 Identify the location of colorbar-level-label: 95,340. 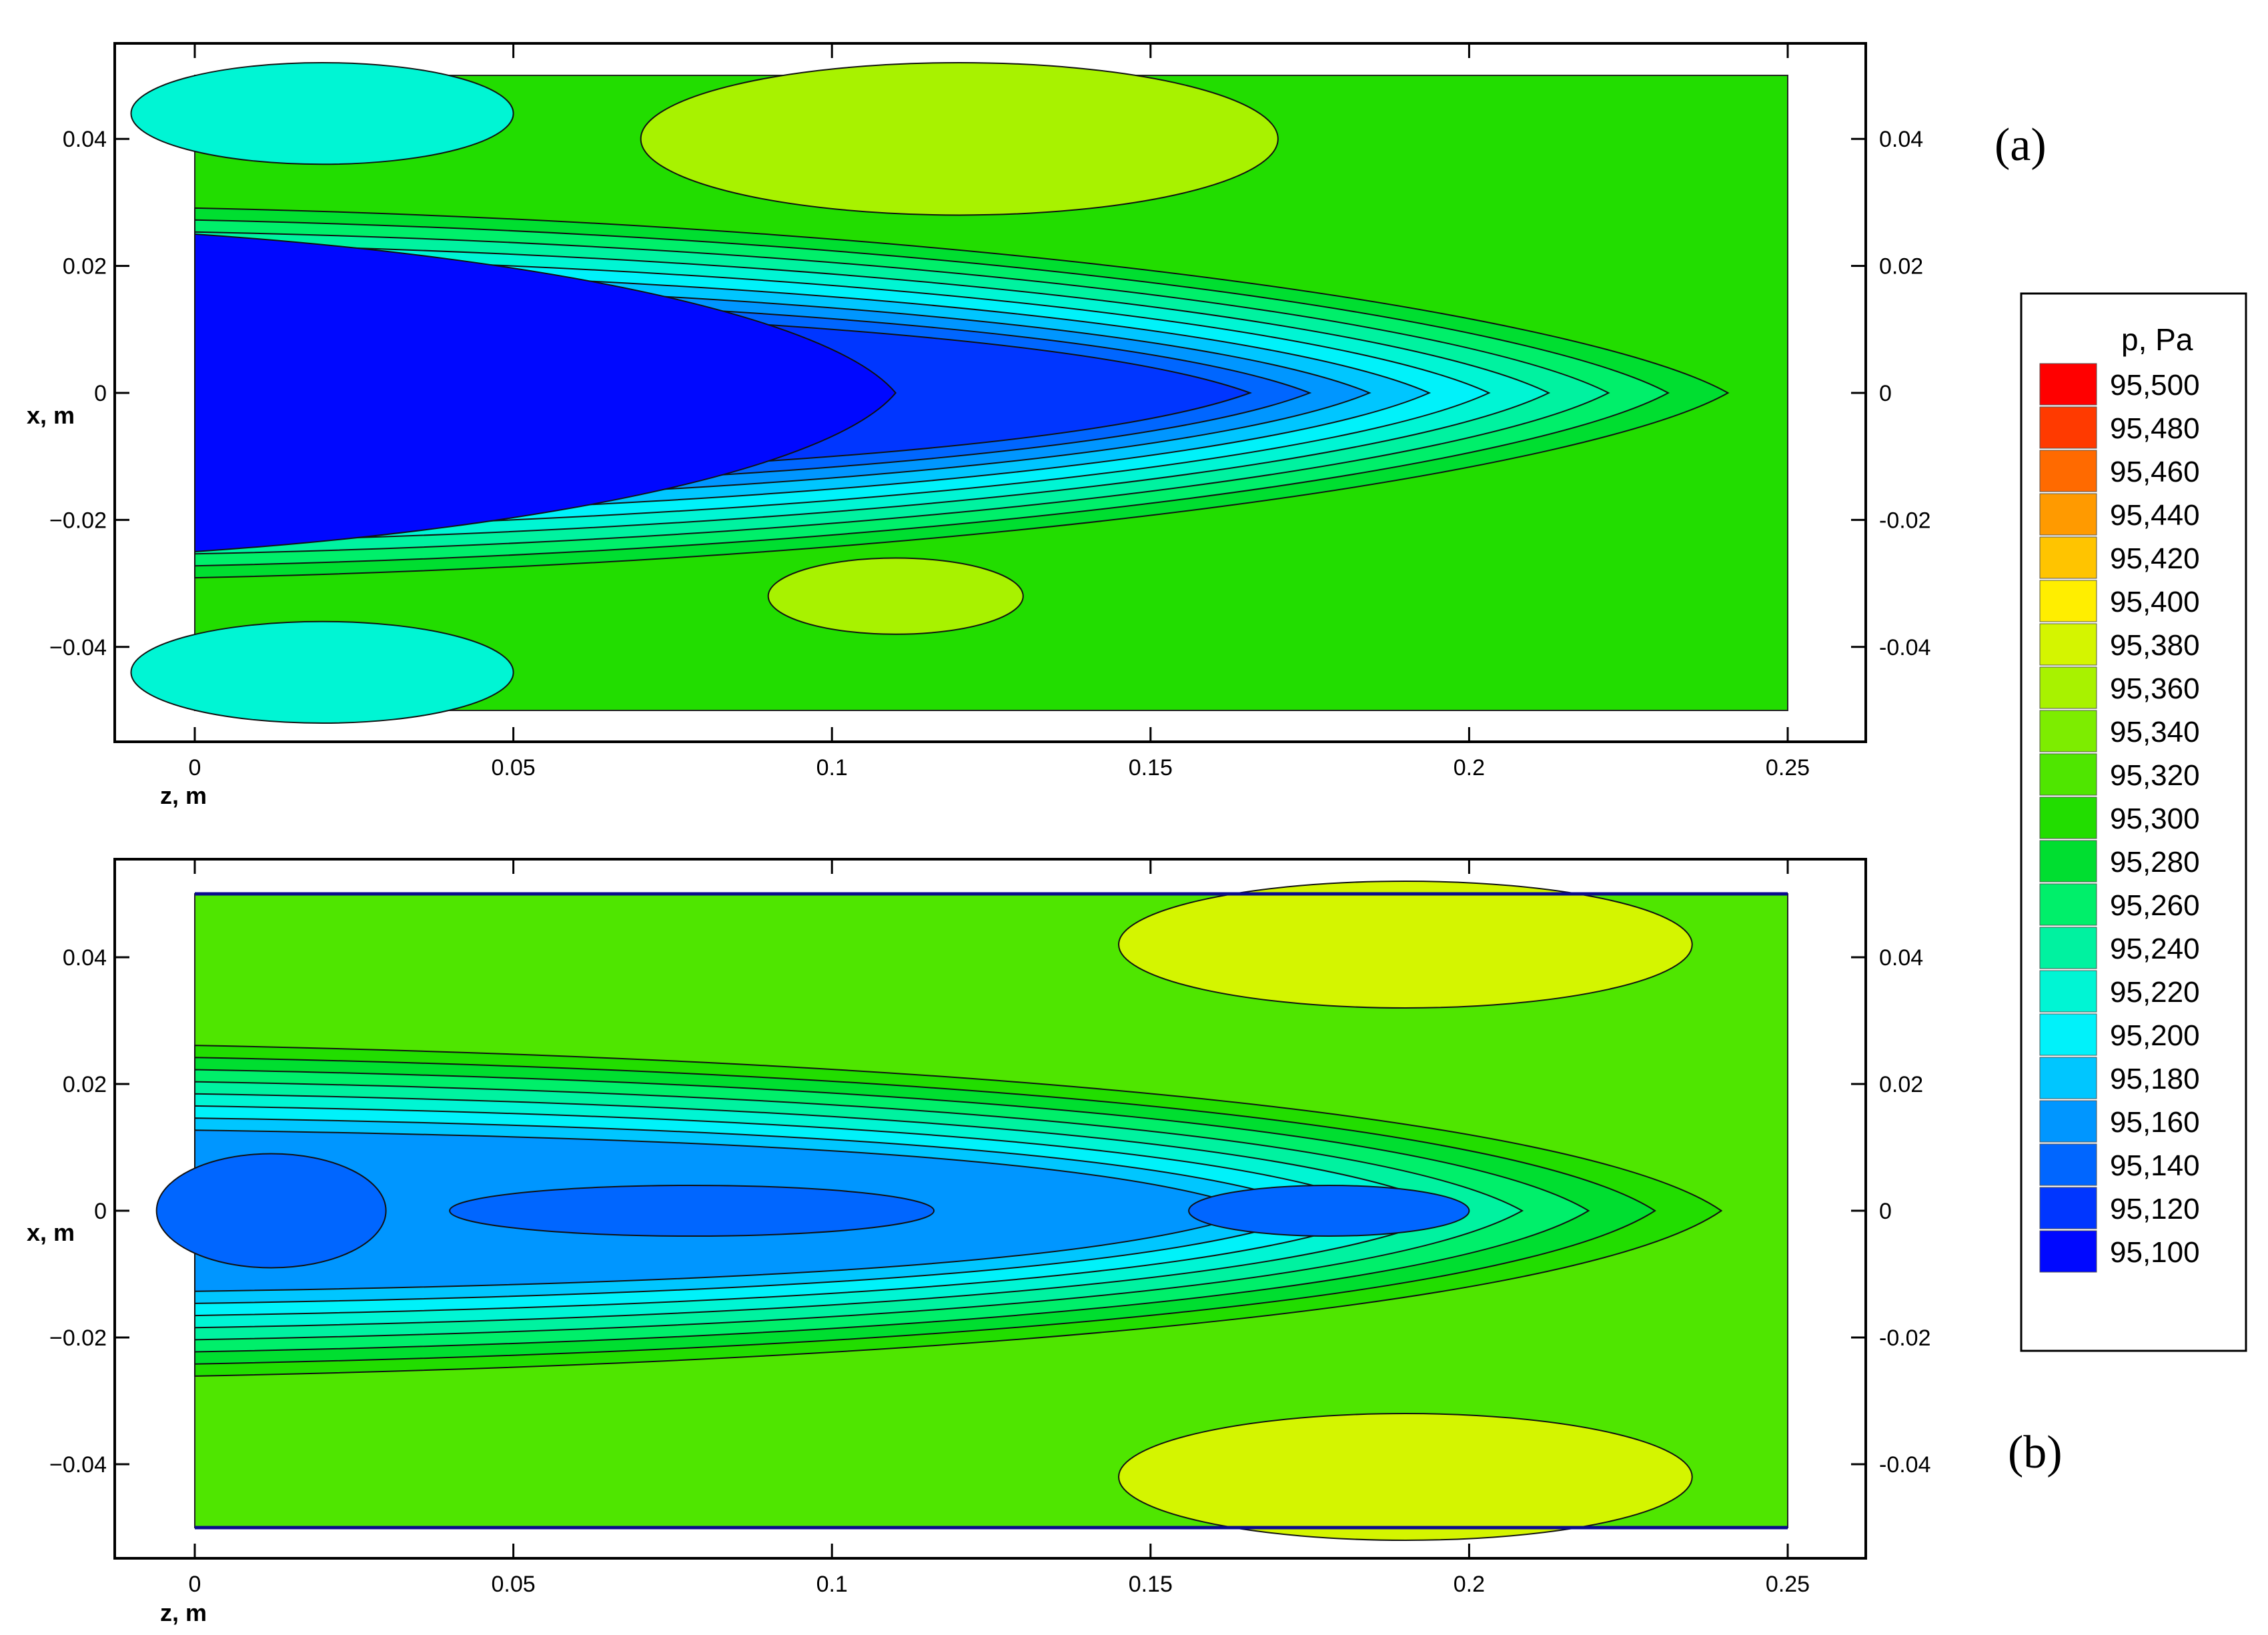
(2155, 732).